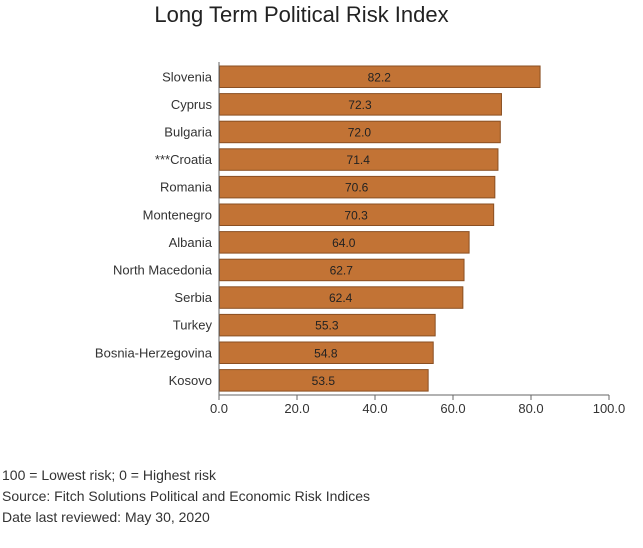 This screenshot has width=643, height=548. What do you see at coordinates (530, 408) in the screenshot?
I see `x-tick-label-80: 80.0` at bounding box center [530, 408].